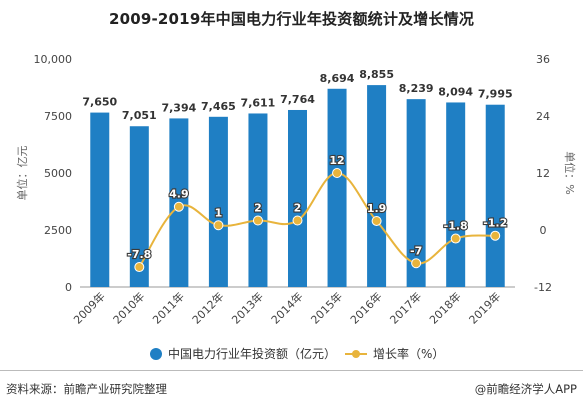 The height and width of the screenshot is (412, 583). Describe the element at coordinates (53, 59) in the screenshot. I see `y-tick-label: 10,000` at that location.